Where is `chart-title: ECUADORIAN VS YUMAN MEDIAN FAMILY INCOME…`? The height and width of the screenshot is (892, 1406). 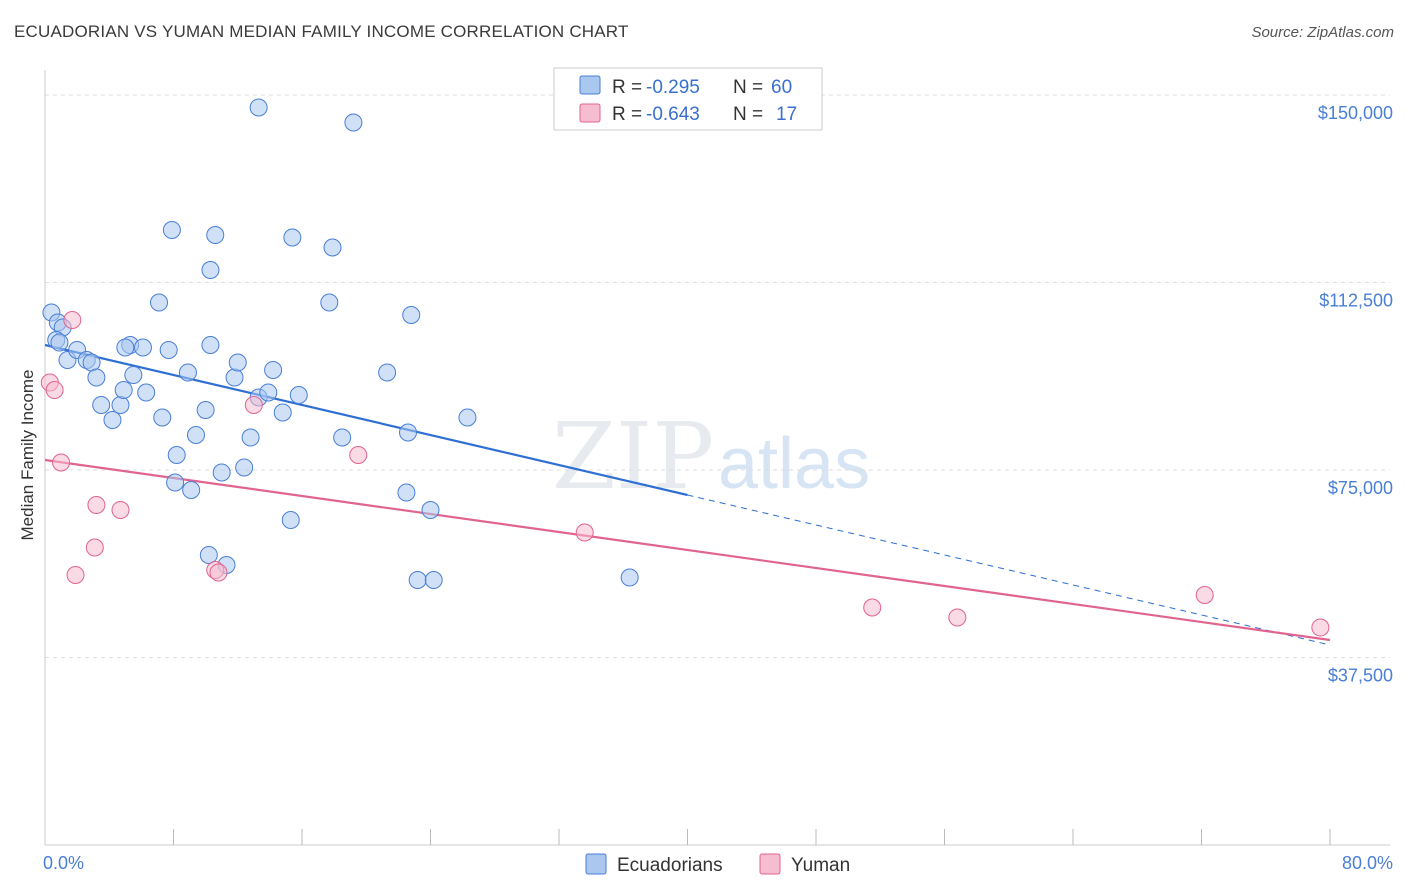
chart-title: ECUADORIAN VS YUMAN MEDIAN FAMILY INCOME… is located at coordinates (321, 31).